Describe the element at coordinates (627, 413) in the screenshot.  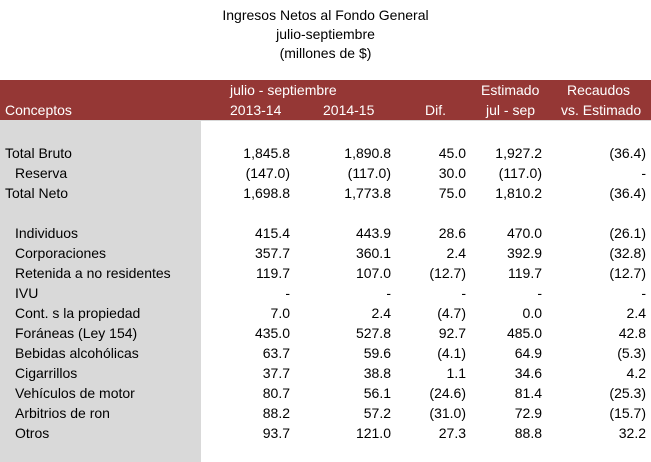
I see `cell-v5: (15.7)` at that location.